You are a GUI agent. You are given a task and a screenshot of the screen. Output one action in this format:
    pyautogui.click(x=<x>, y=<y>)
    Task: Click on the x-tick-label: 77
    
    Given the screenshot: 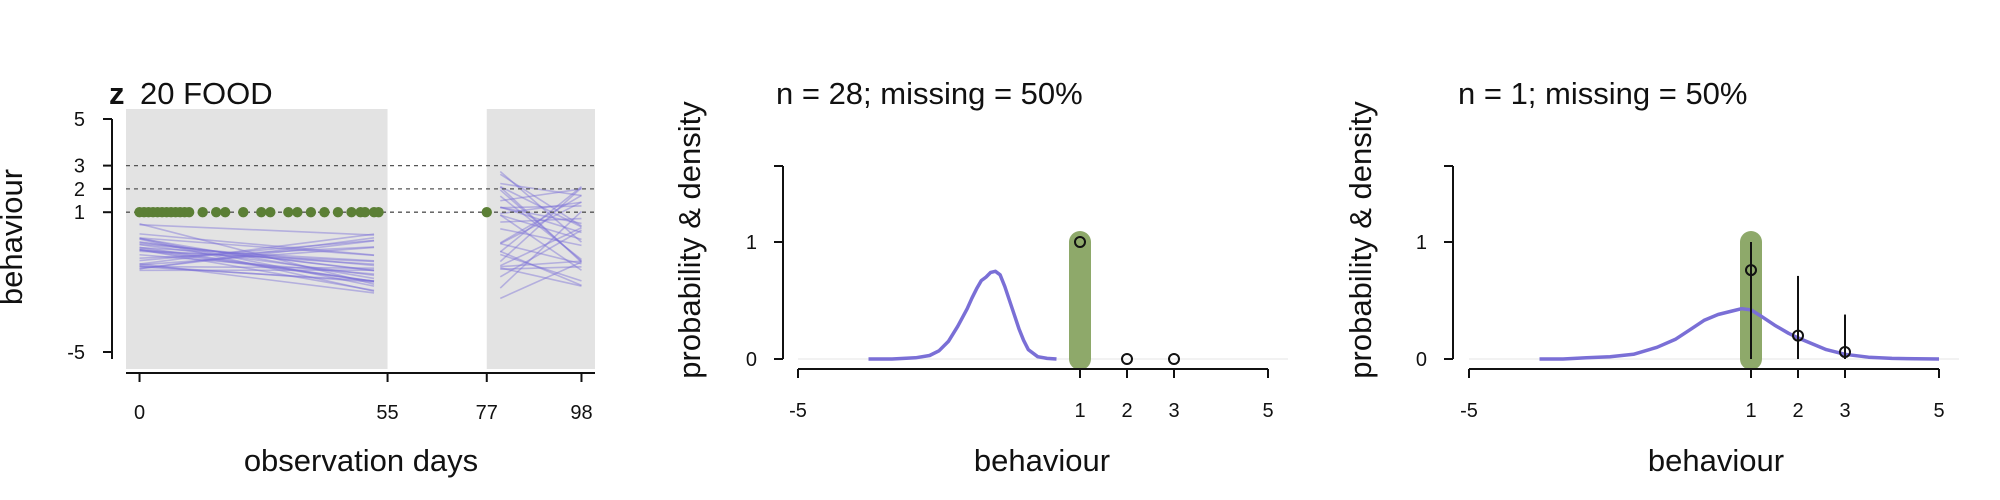 What is the action you would take?
    pyautogui.click(x=487, y=413)
    